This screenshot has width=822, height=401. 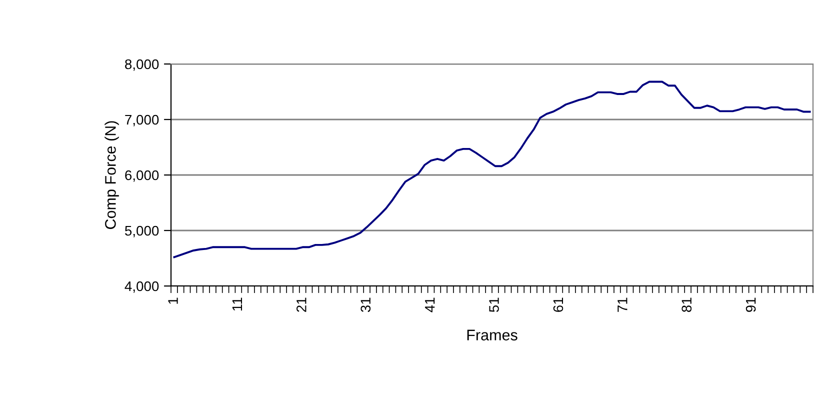 What do you see at coordinates (237, 304) in the screenshot?
I see `x-tick-label: 11` at bounding box center [237, 304].